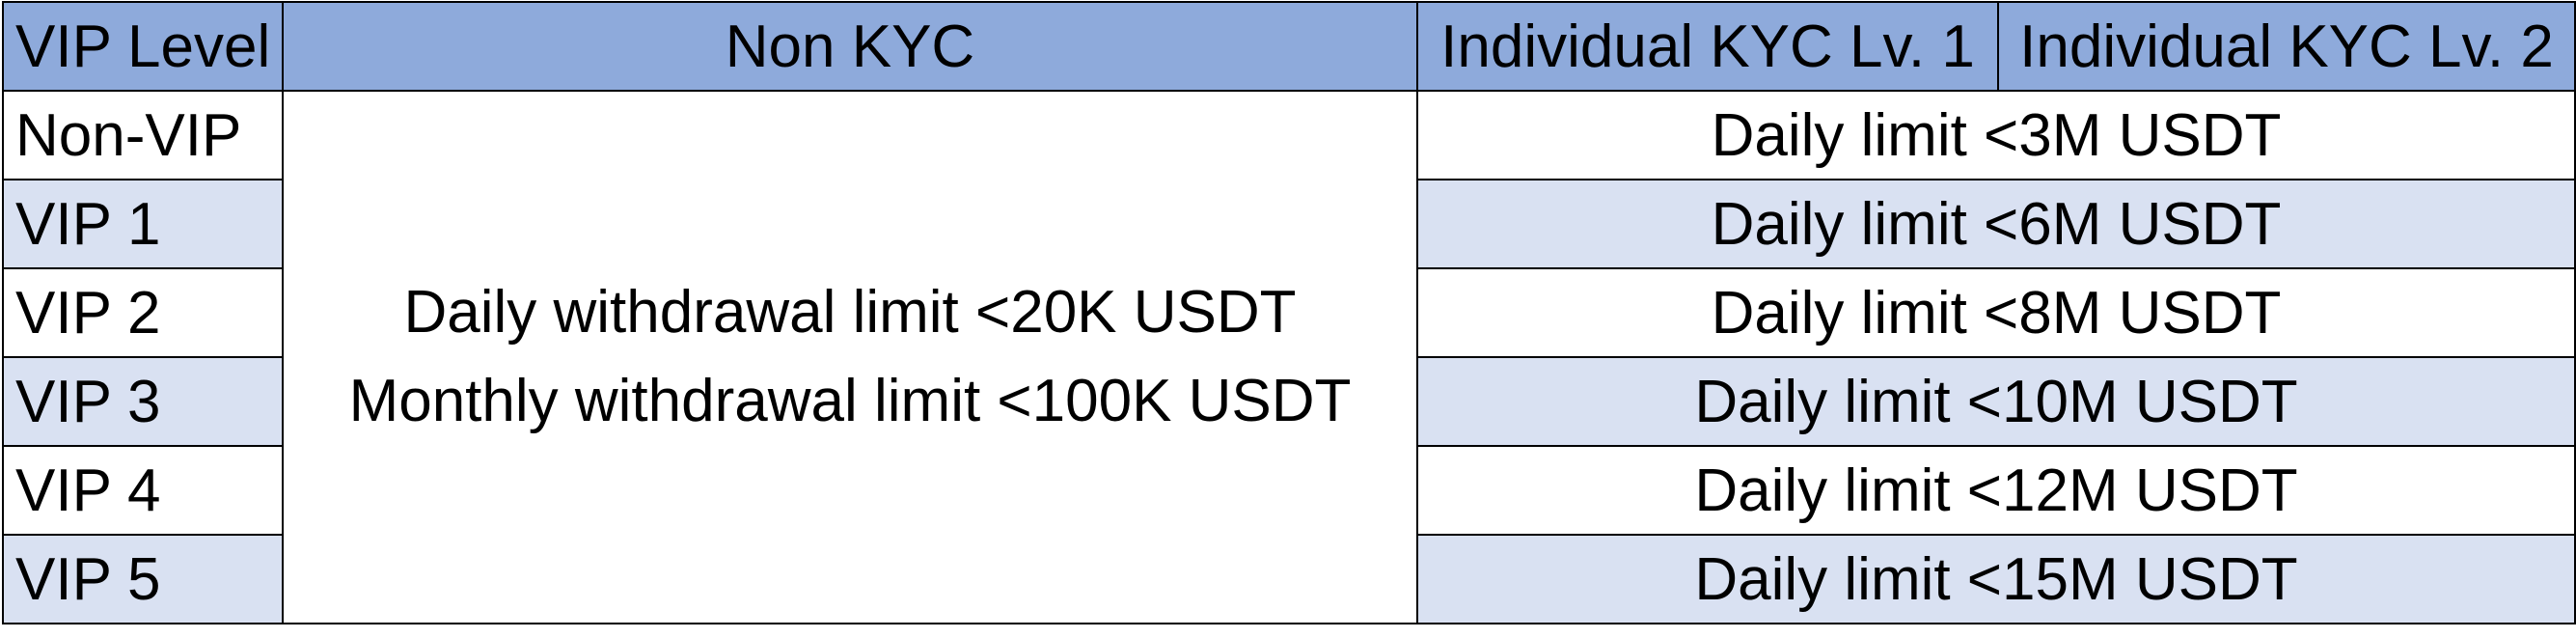  I want to click on non-kyc-daily-limit: Daily withdrawal limit <20K USDT, so click(850, 312).